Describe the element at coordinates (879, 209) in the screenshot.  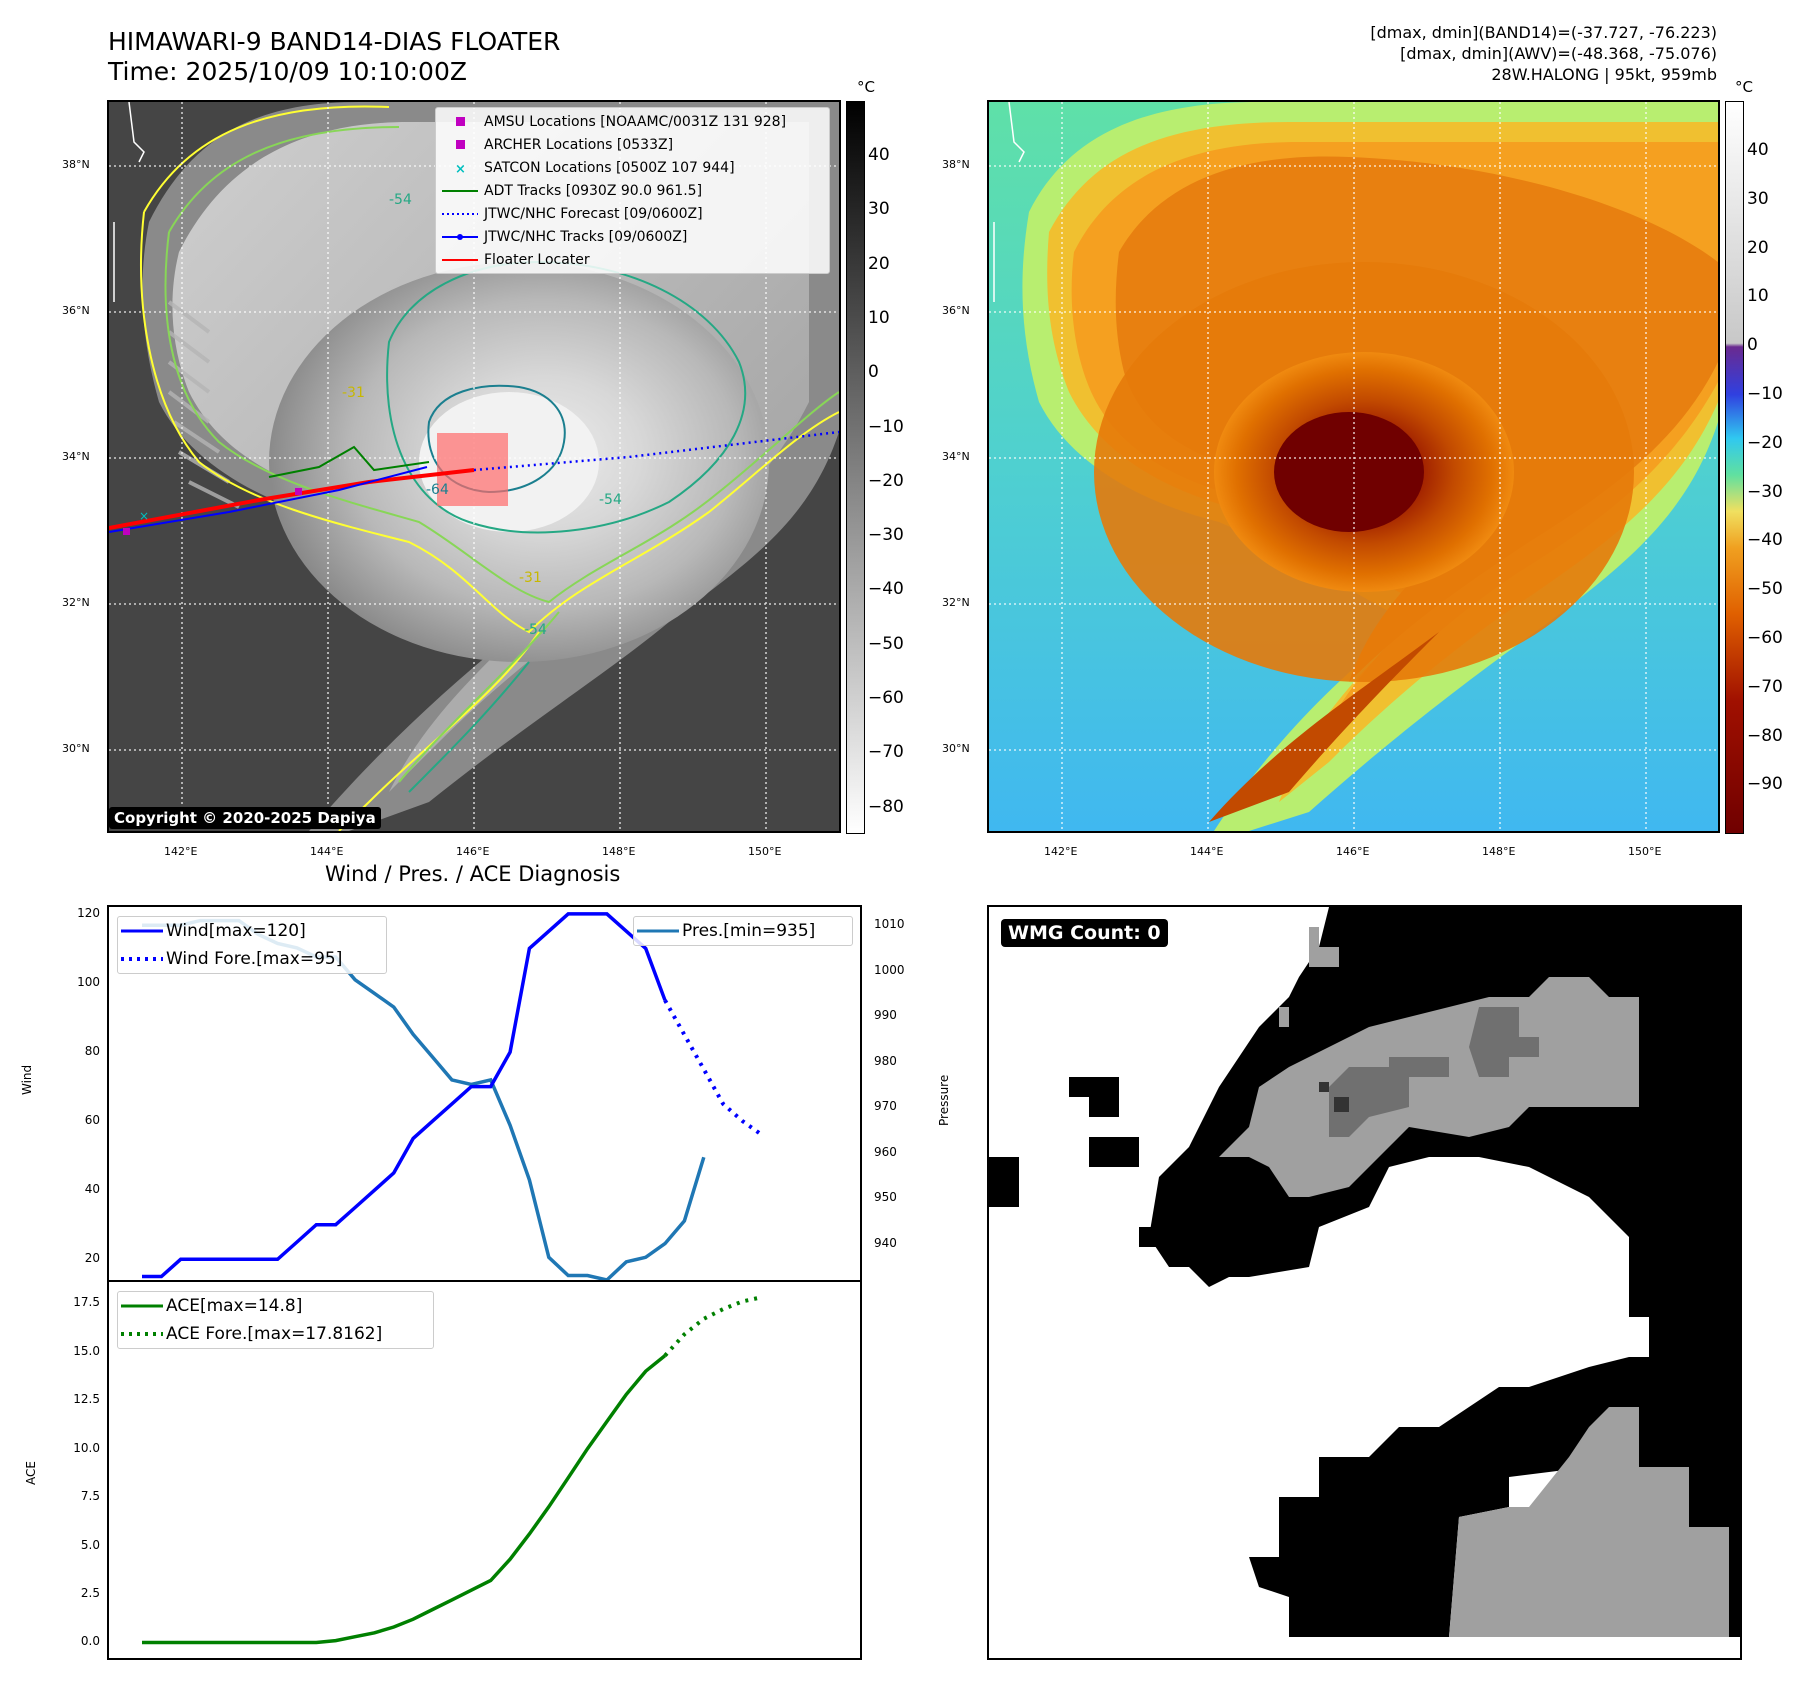
I see `gray-colorbar-tick: 30` at that location.